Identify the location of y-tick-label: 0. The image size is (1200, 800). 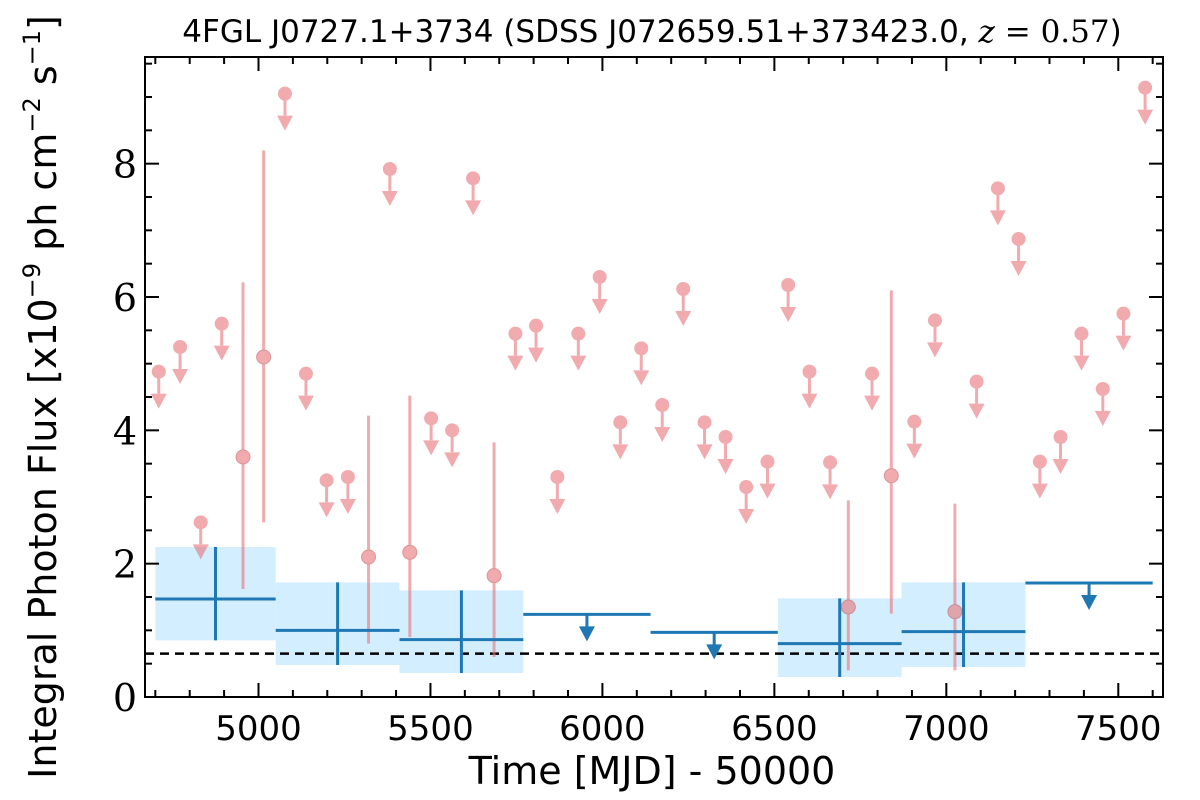
(125, 698).